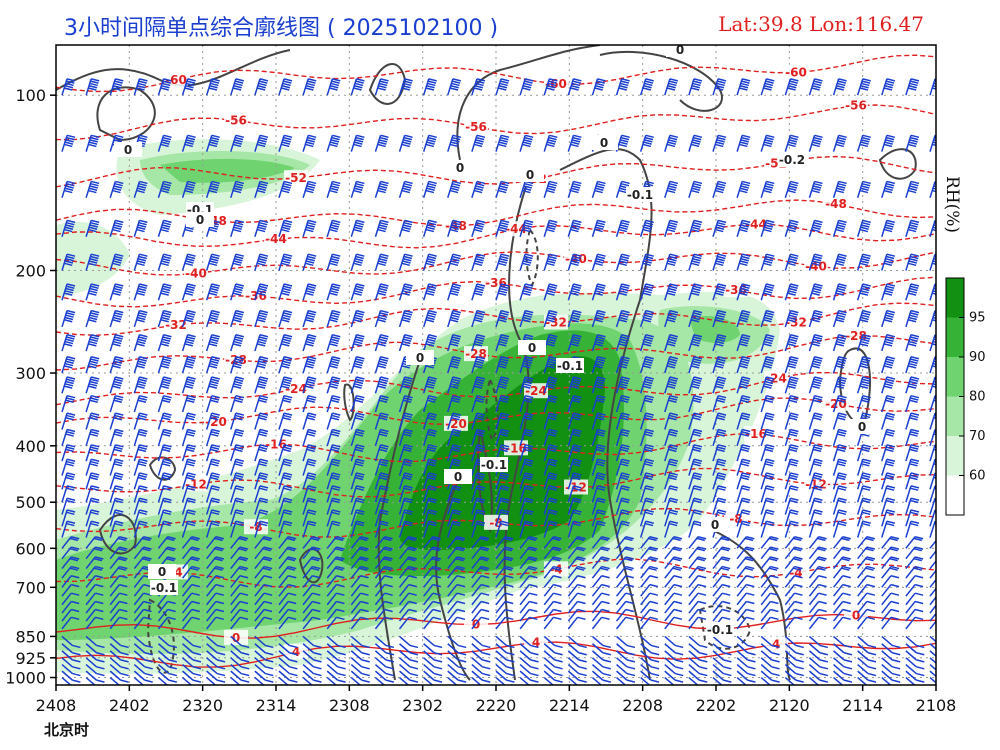  What do you see at coordinates (977, 318) in the screenshot?
I see `colorbar-tick-label: 95` at bounding box center [977, 318].